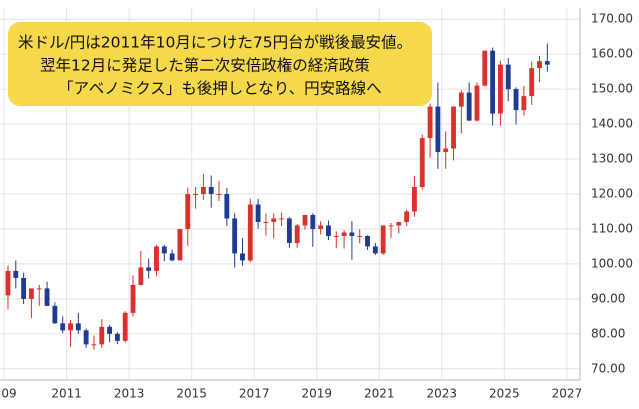  What do you see at coordinates (612, 54) in the screenshot?
I see `y-tick-label: 160.00` at bounding box center [612, 54].